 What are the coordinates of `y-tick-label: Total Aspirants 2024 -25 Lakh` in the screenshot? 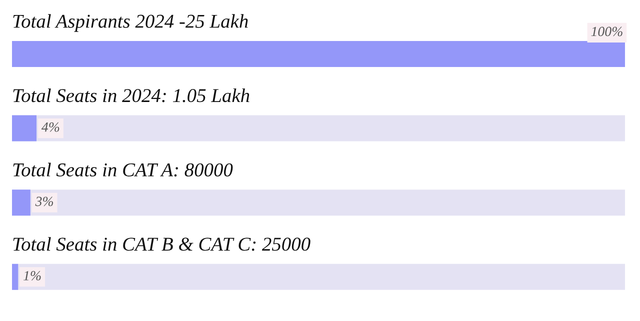 It's located at (130, 23).